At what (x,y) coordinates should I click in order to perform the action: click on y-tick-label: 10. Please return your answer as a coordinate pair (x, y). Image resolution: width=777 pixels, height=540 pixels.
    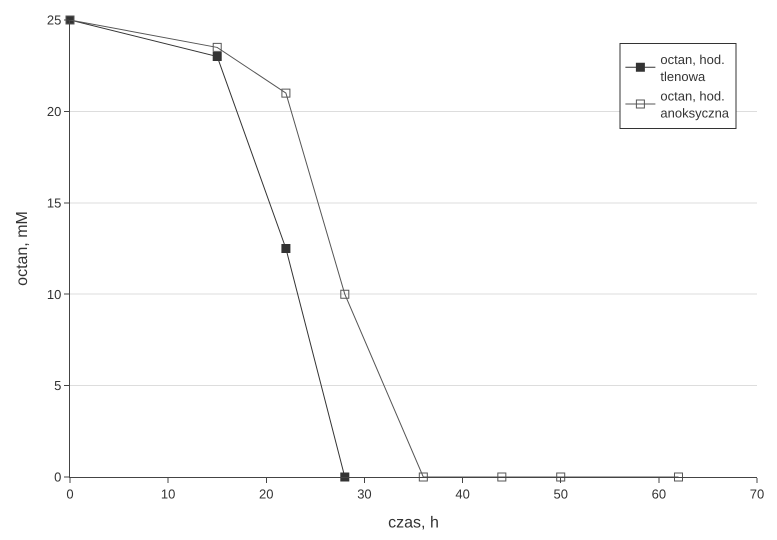
    Looking at the image, I should click on (54, 294).